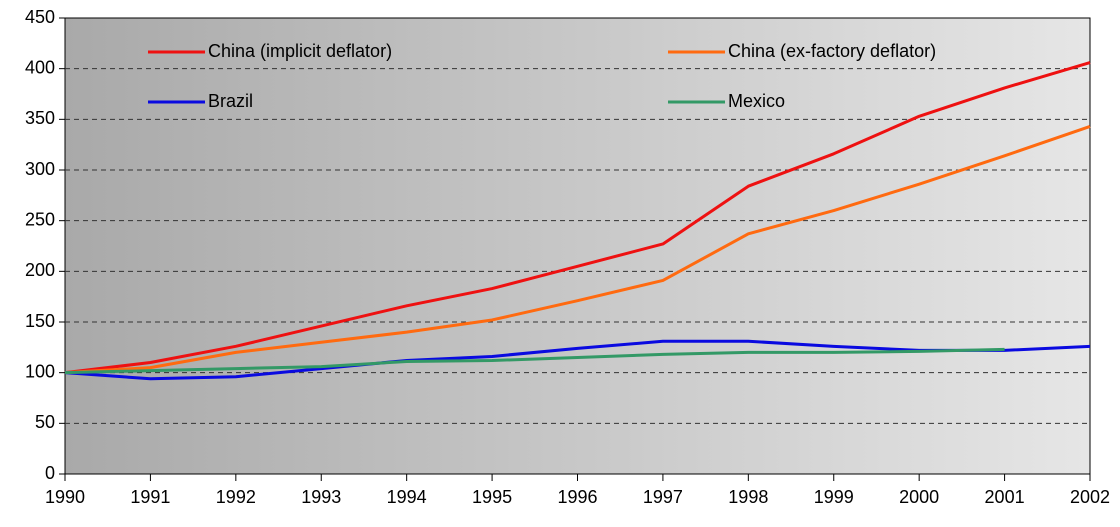 The height and width of the screenshot is (527, 1120). I want to click on x-tick-label: 2001, so click(1005, 497).